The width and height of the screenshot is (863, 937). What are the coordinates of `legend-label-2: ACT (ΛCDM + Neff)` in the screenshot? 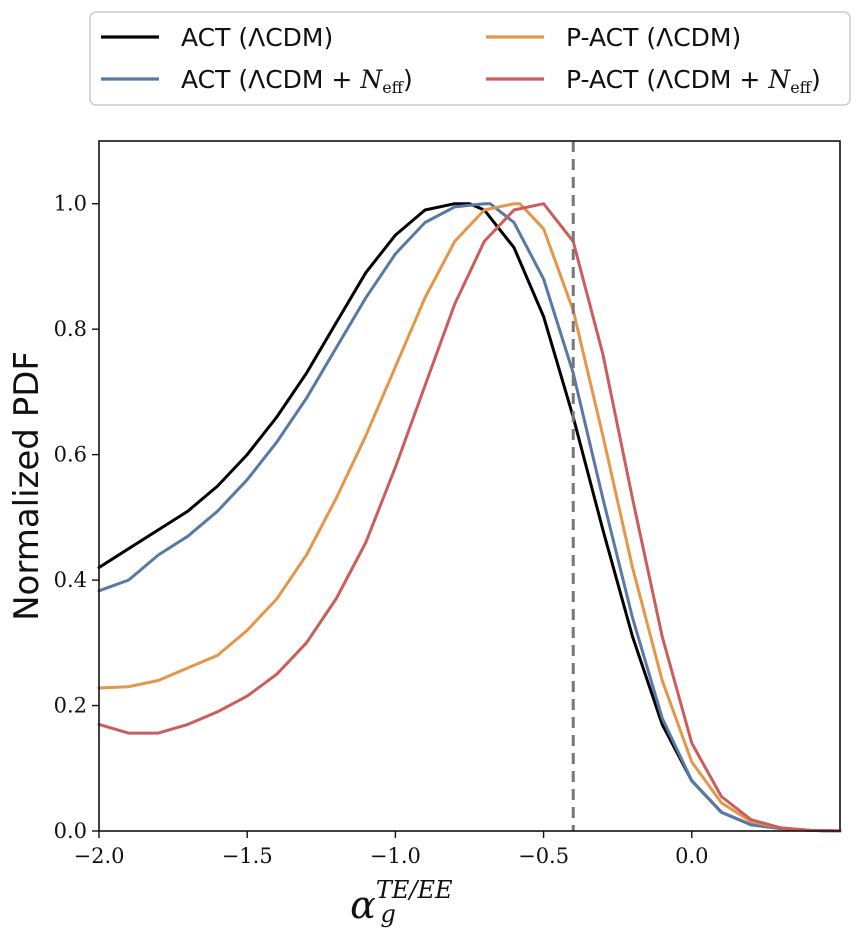 It's located at (297, 81).